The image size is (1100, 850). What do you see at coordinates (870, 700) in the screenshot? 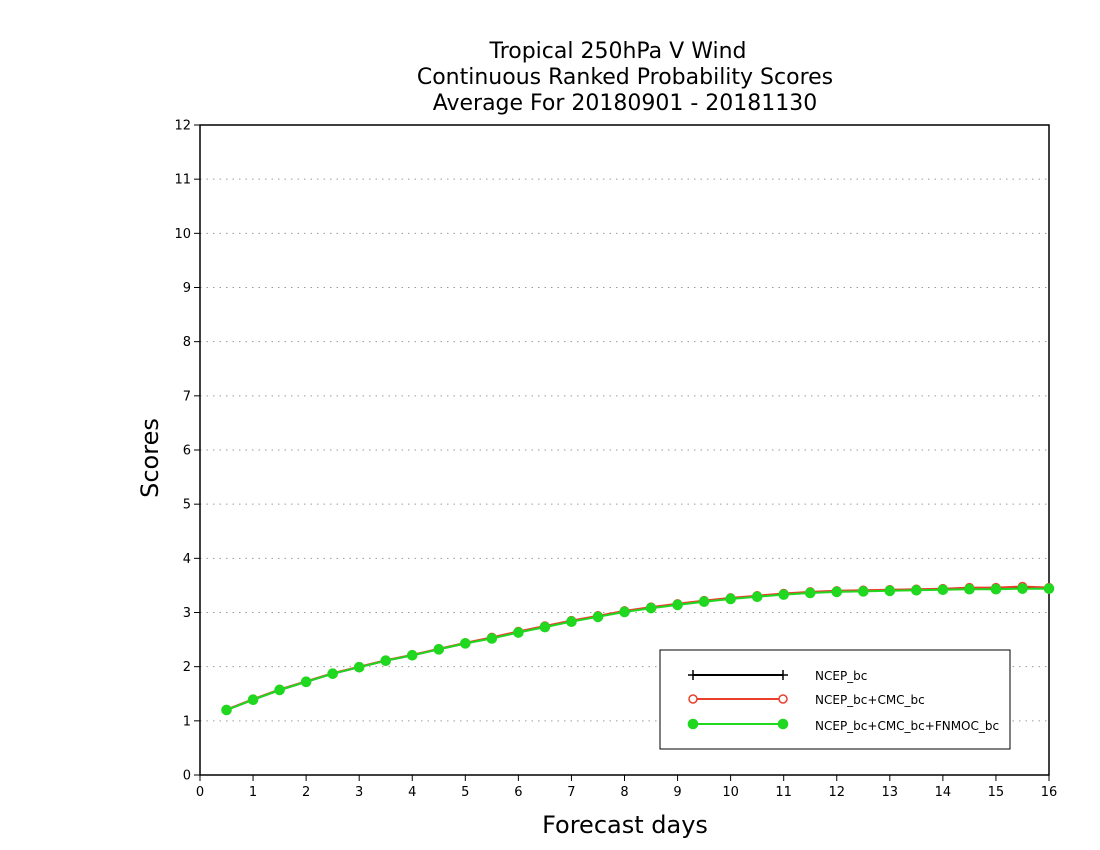
I see `legend-label-ncep-cmc: NCEP_bc+CMC_bc` at bounding box center [870, 700].